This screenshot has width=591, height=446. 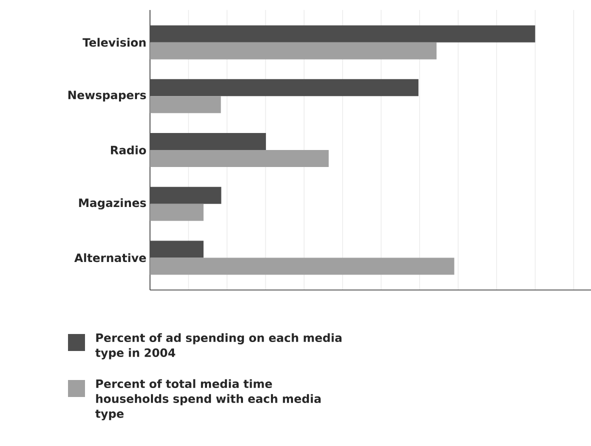 What do you see at coordinates (218, 346) in the screenshot?
I see `legend-label: Percent of ad spending on each media type in 2004` at bounding box center [218, 346].